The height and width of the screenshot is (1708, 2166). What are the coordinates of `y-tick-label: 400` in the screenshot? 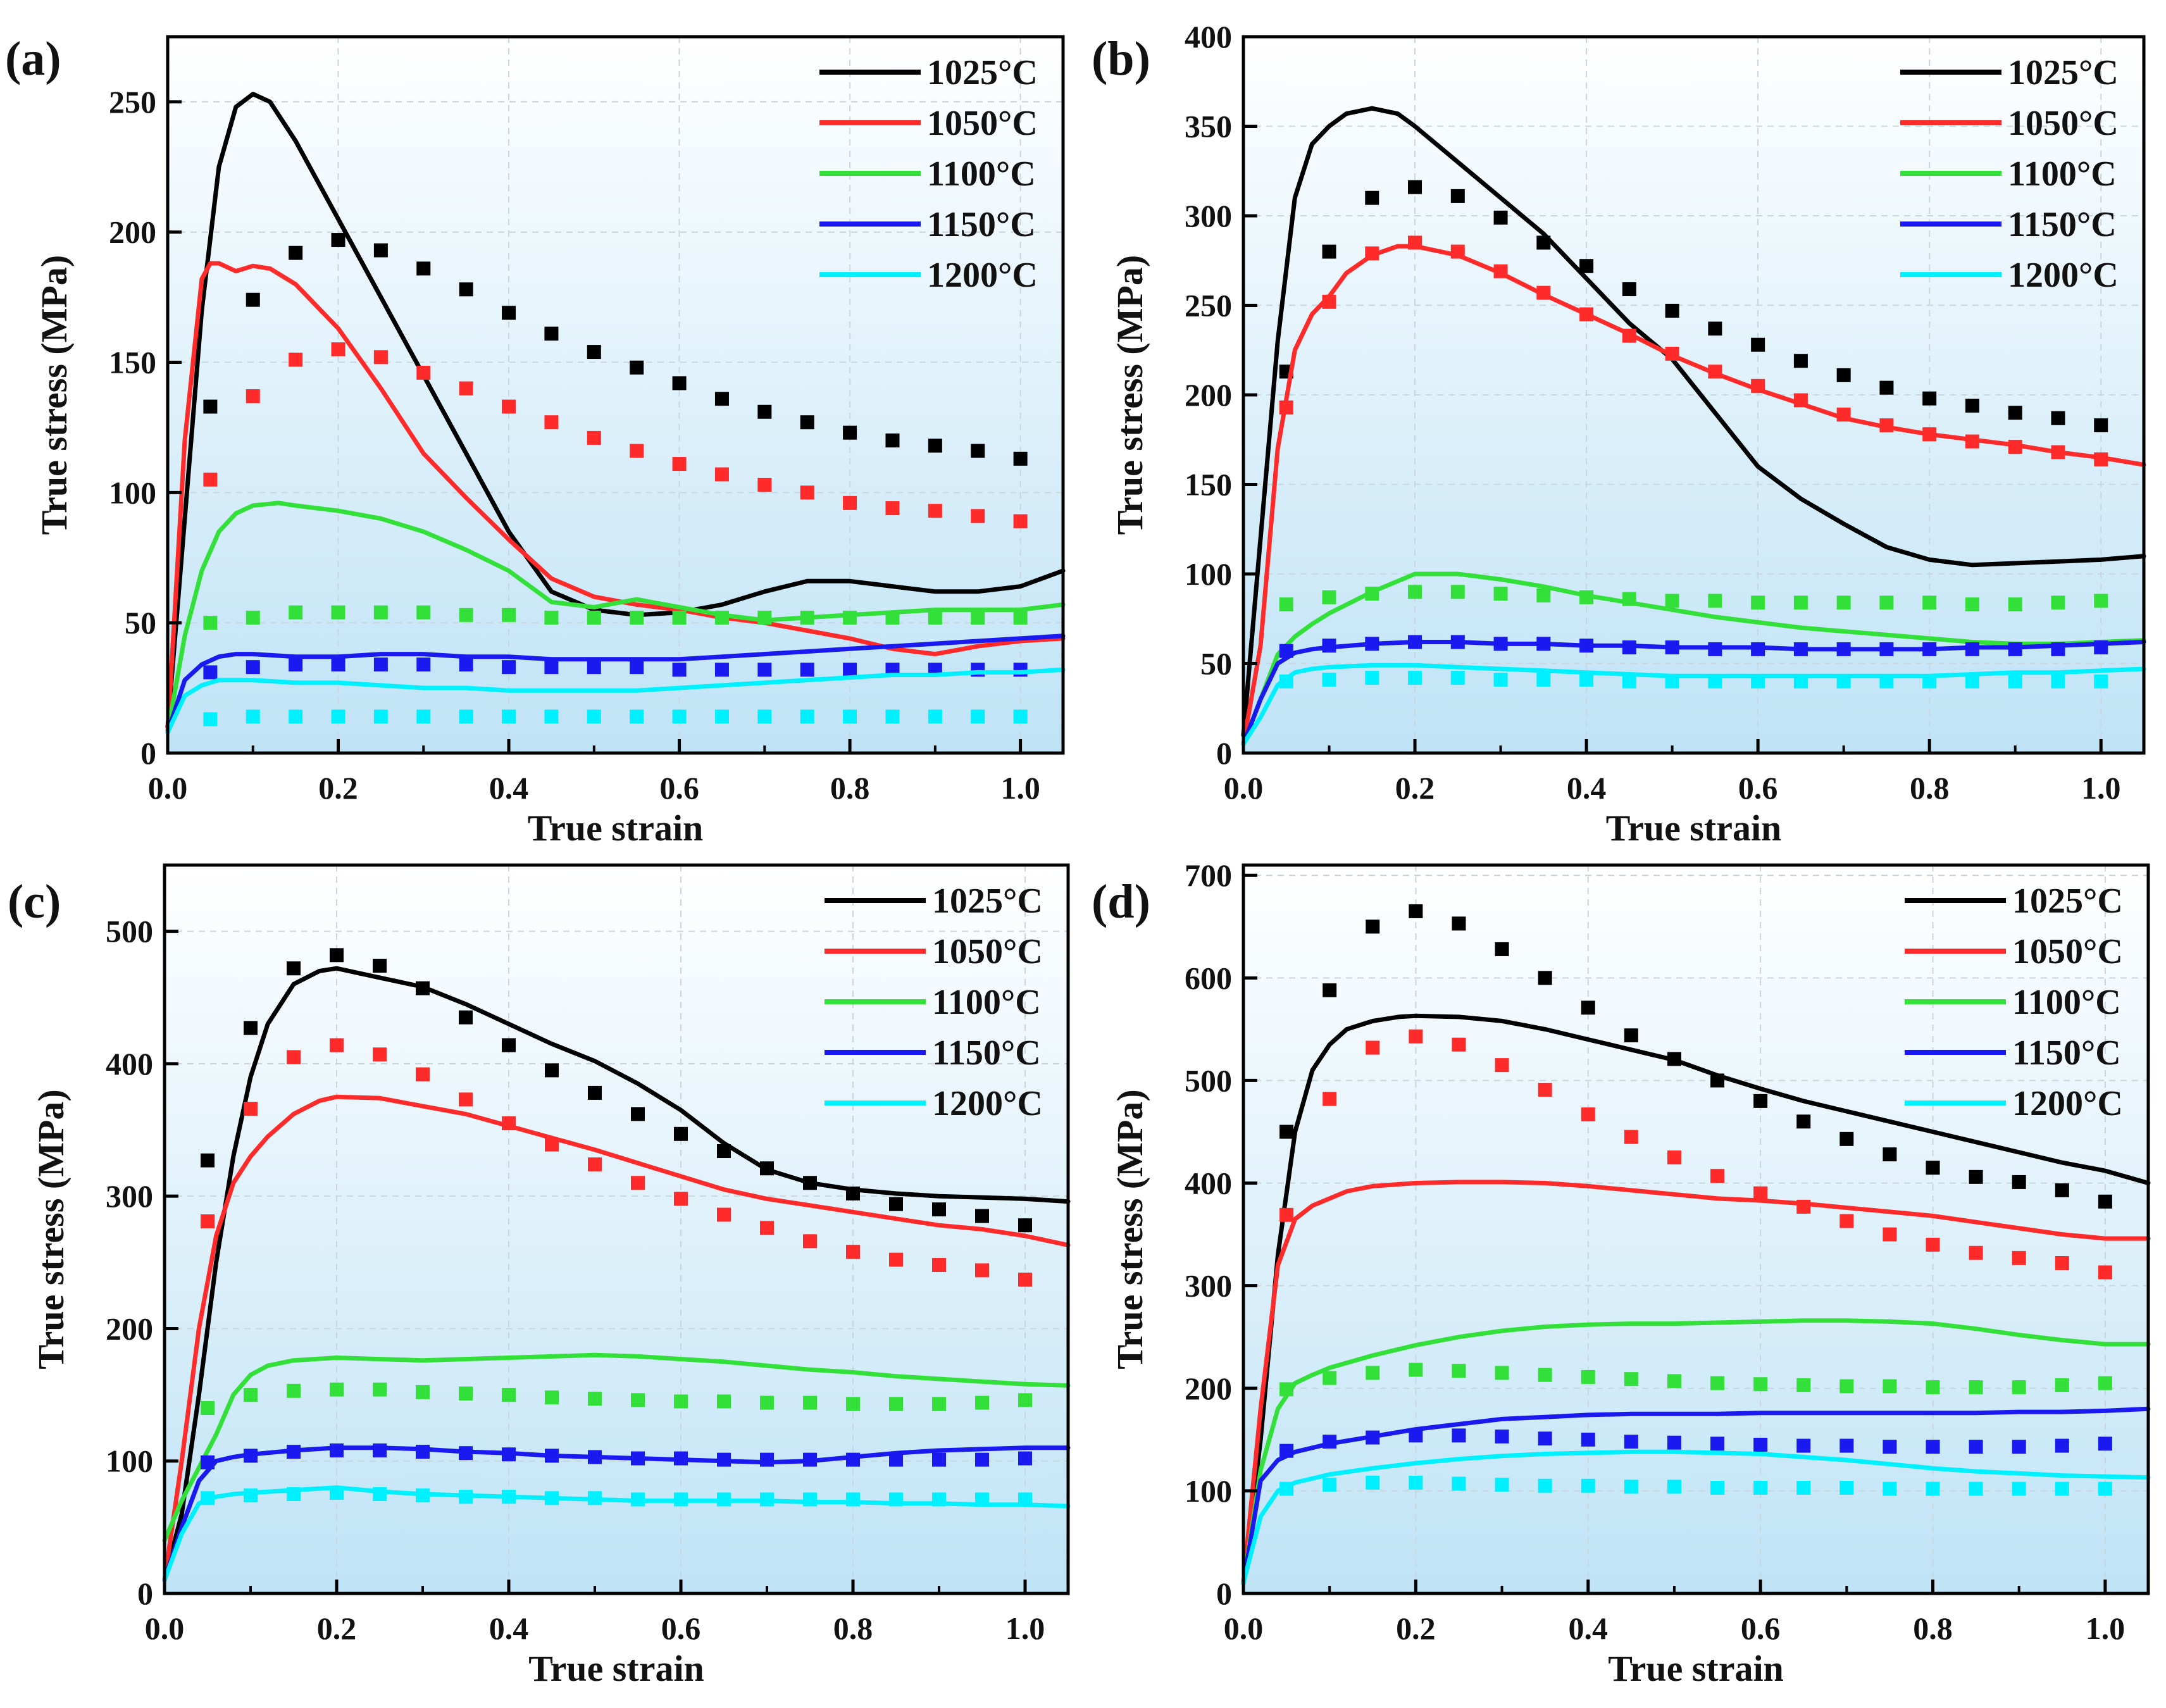 It's located at (1208, 36).